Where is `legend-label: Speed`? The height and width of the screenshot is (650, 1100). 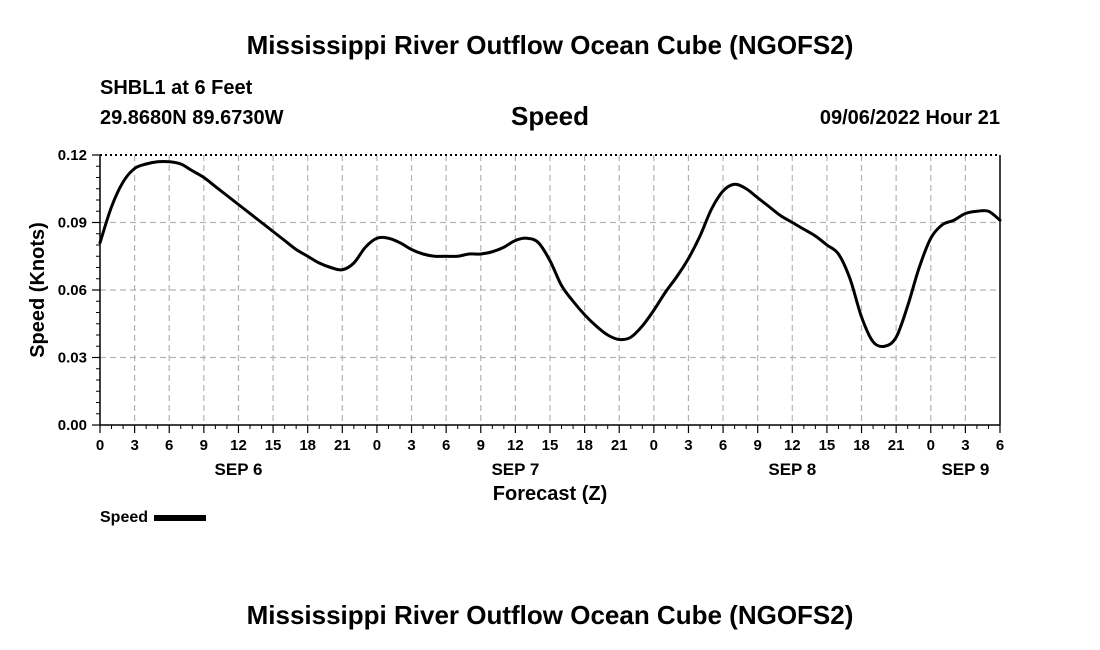 legend-label: Speed is located at coordinates (124, 517).